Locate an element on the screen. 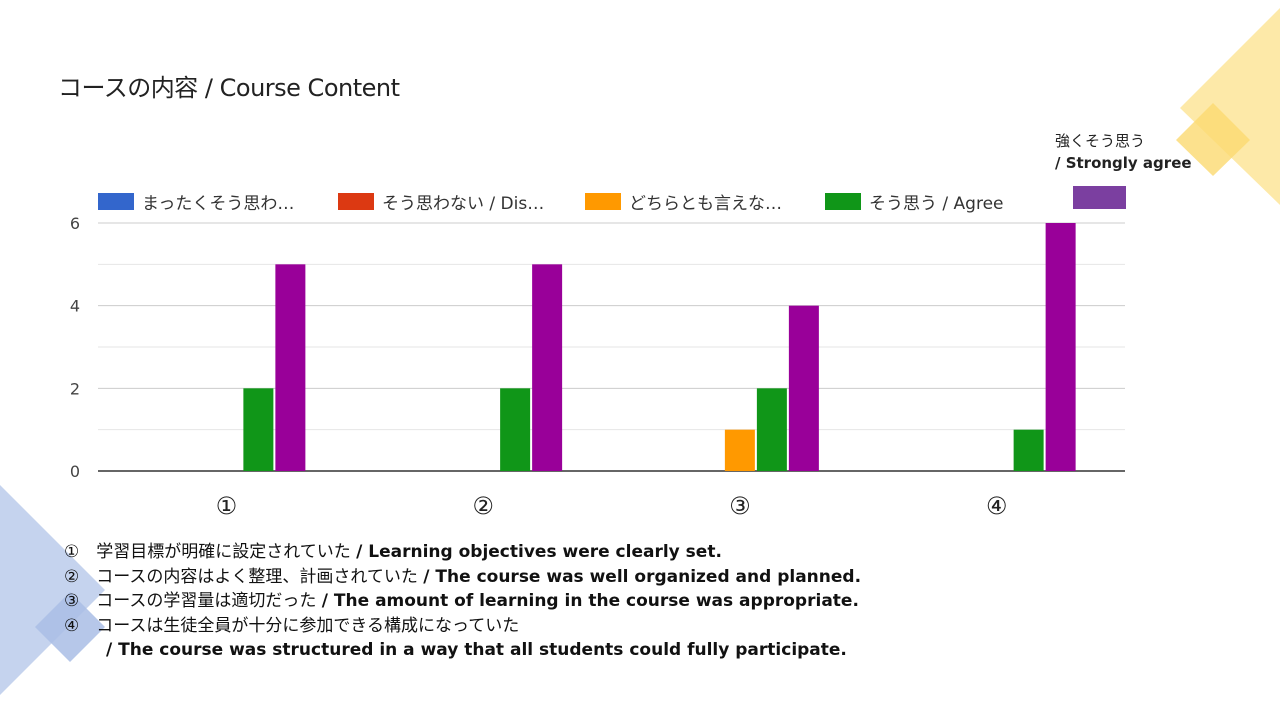 The width and height of the screenshot is (1280, 720). note-en: / Learning objectives were clearly set. is located at coordinates (539, 552).